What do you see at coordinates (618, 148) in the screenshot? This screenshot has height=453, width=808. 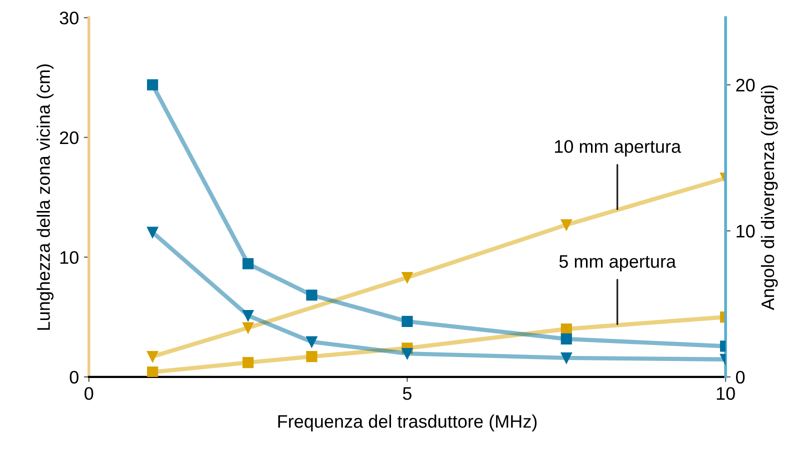 I see `annotation: 10 mm apertura` at bounding box center [618, 148].